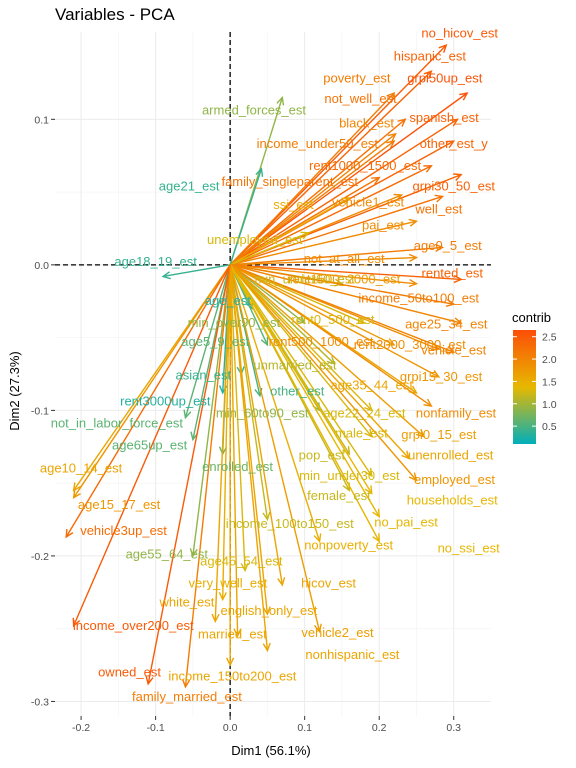  Describe the element at coordinates (189, 185) in the screenshot. I see `label-age21_est: age21_est` at that location.